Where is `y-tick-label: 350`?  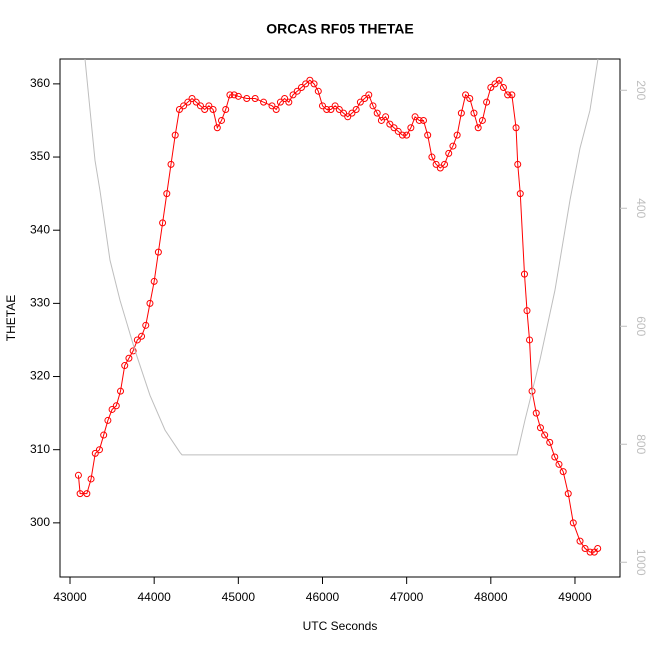 y-tick-label: 350 is located at coordinates (40, 156).